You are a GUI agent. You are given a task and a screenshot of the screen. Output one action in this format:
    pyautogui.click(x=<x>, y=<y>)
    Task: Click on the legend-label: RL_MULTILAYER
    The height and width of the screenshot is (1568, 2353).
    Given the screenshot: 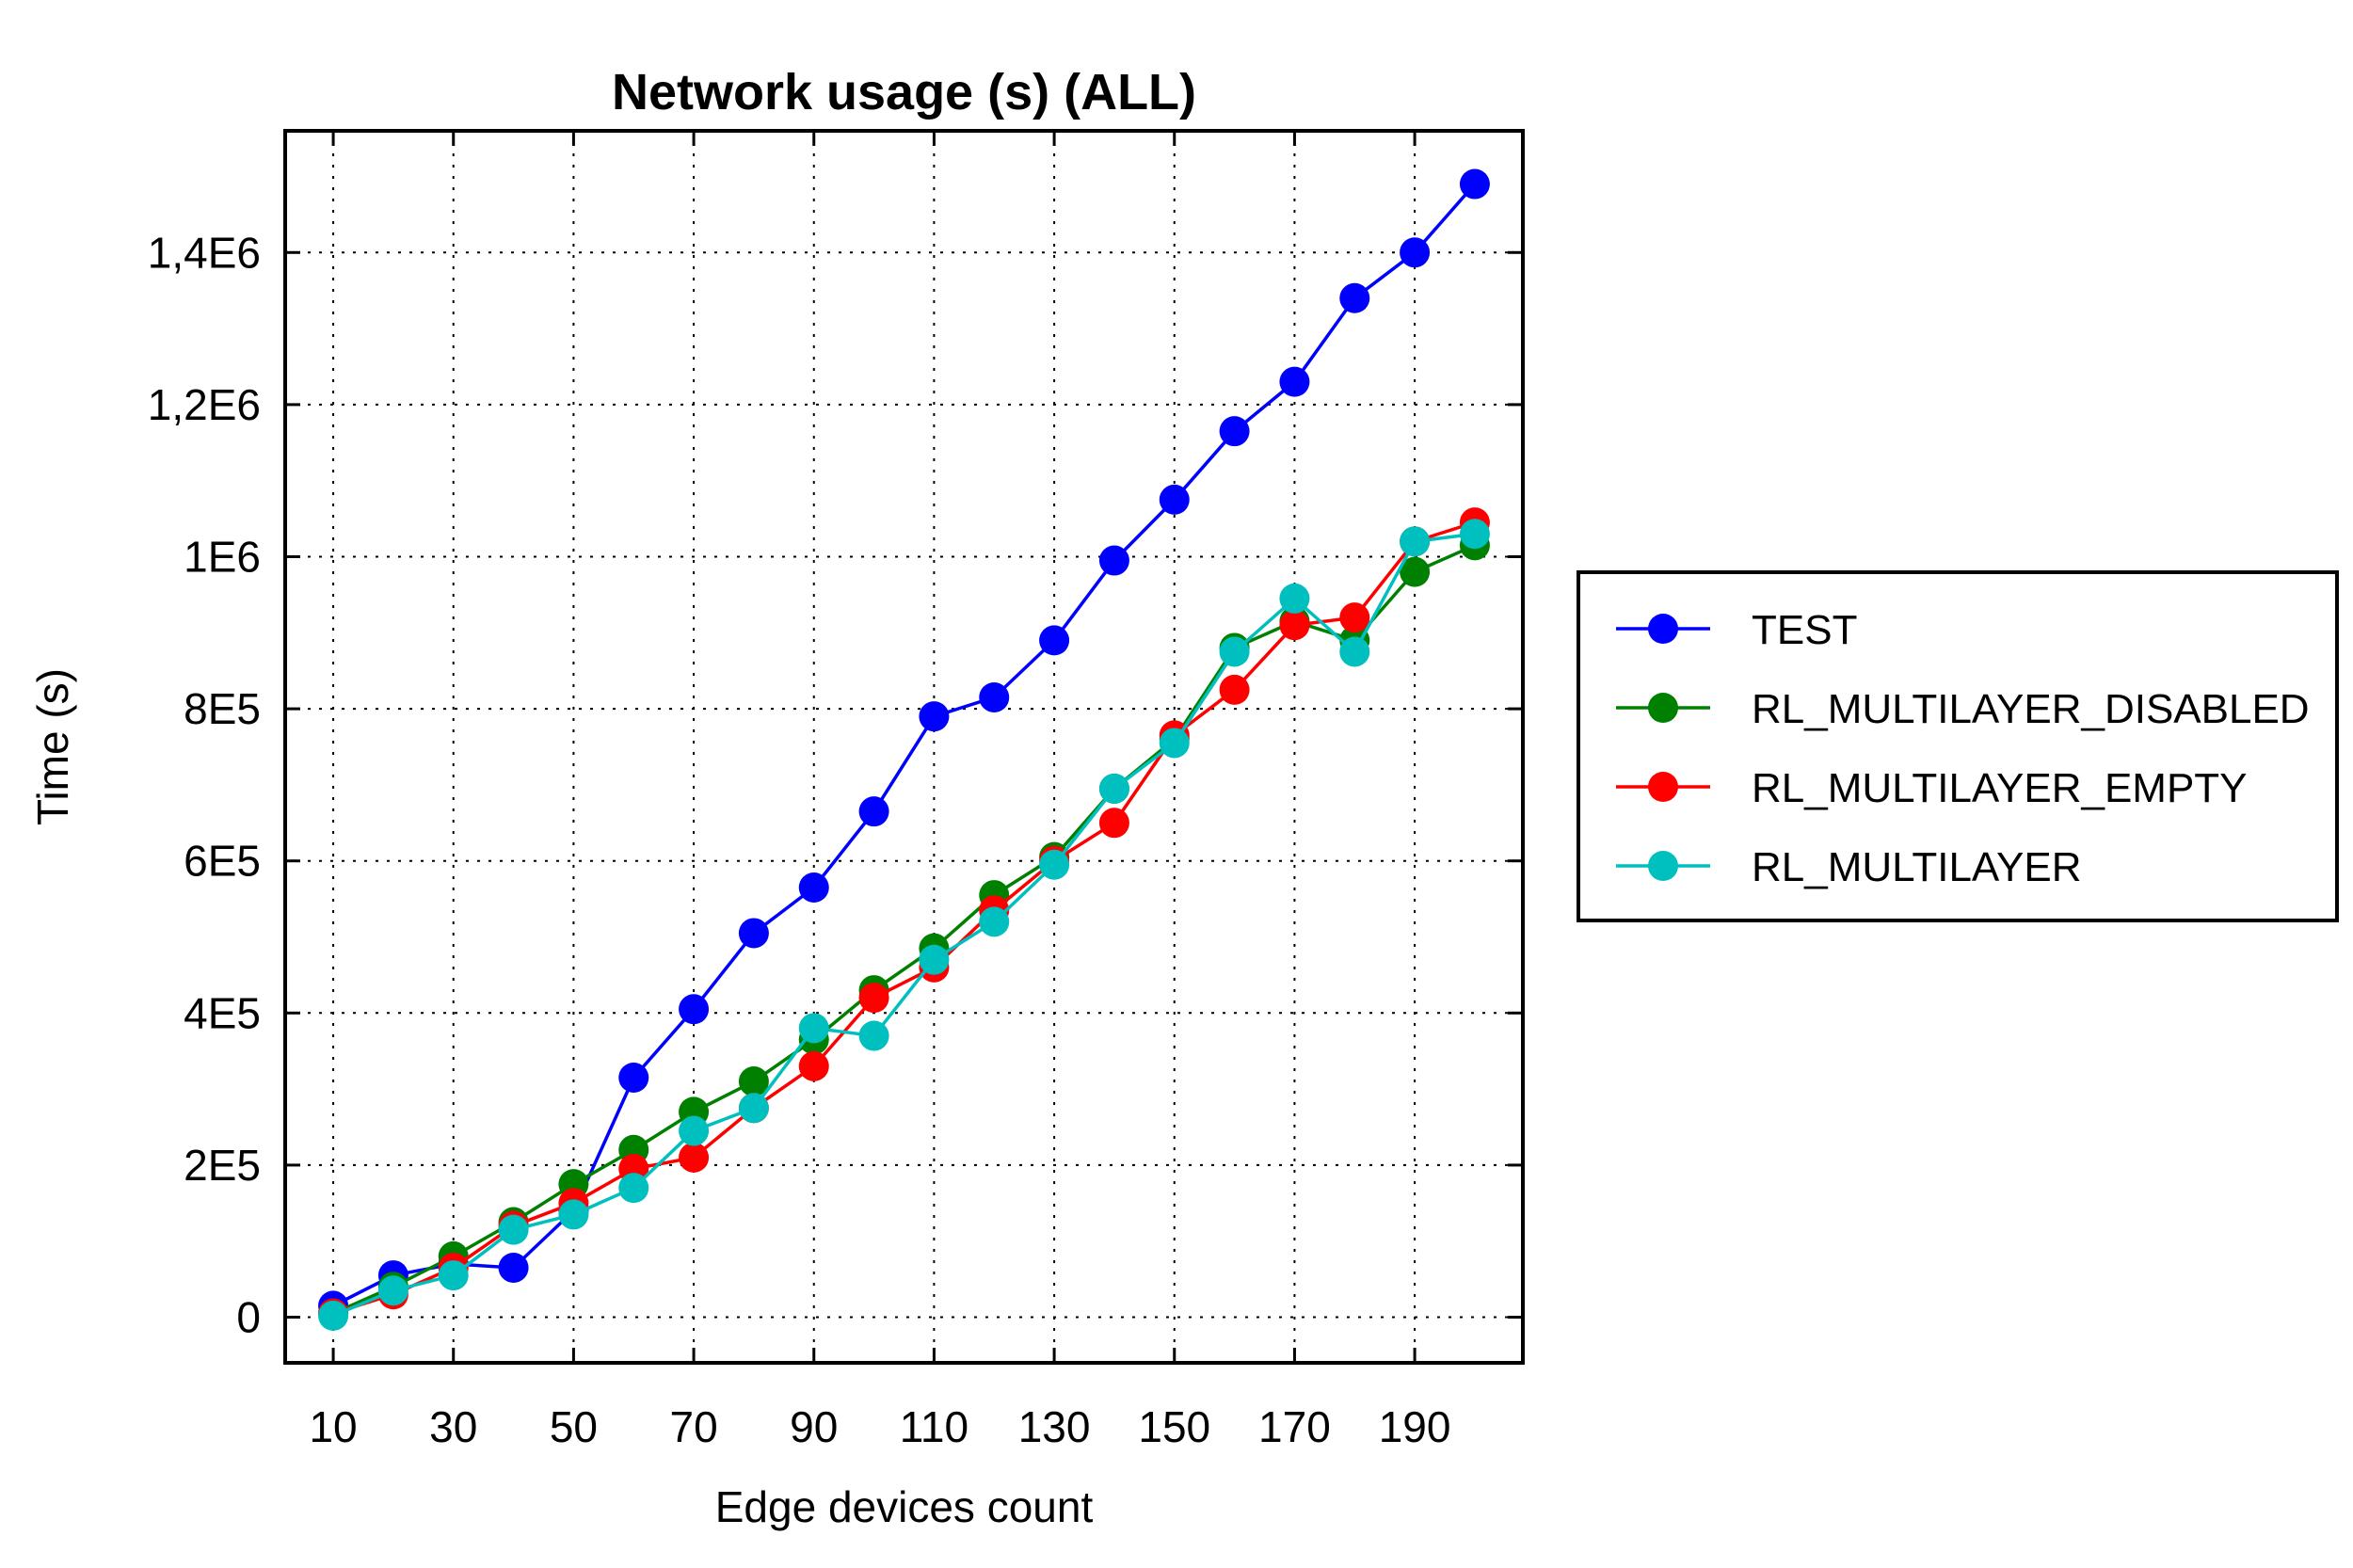 What is the action you would take?
    pyautogui.click(x=1917, y=867)
    